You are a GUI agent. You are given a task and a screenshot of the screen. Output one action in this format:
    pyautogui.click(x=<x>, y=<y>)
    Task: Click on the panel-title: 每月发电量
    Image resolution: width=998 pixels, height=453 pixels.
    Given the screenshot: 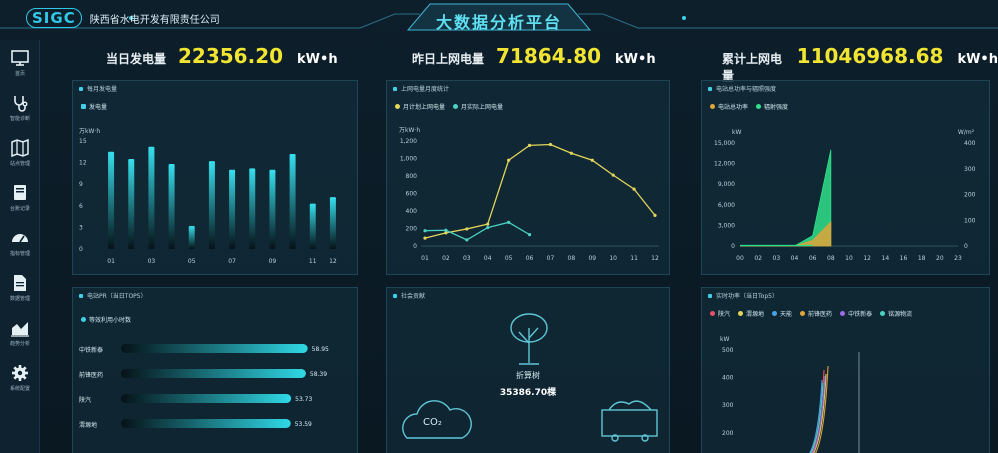 What is the action you would take?
    pyautogui.click(x=98, y=88)
    